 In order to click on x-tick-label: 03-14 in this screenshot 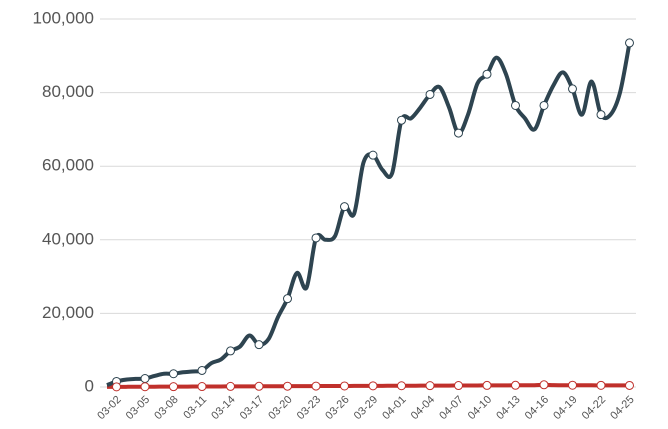, I will do `click(223, 408)`.